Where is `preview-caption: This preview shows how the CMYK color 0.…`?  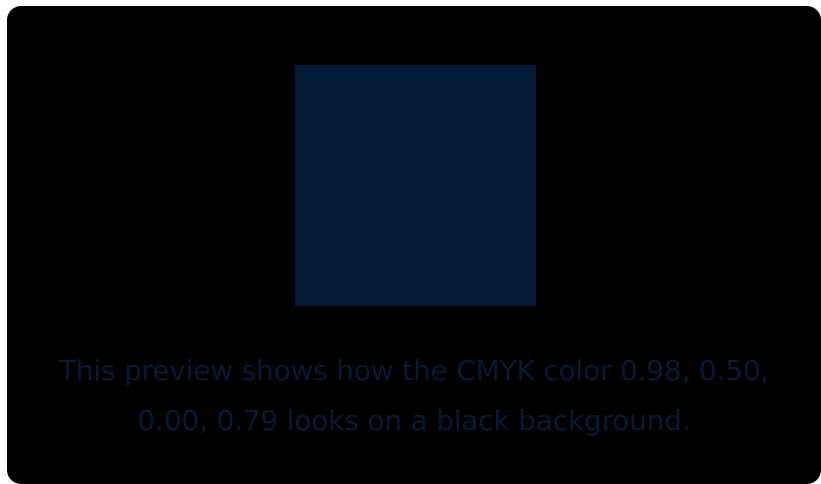 preview-caption: This preview shows how the CMYK color 0.… is located at coordinates (414, 395).